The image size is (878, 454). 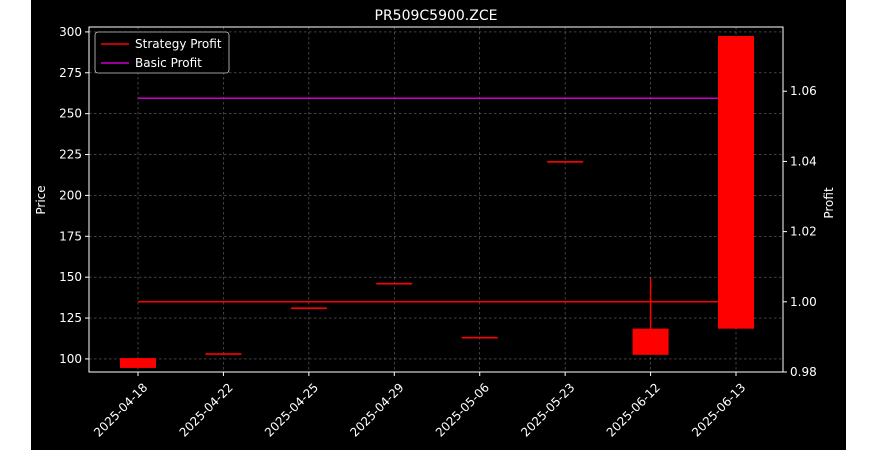 I want to click on y-tick-label-left: 275, so click(x=70, y=73).